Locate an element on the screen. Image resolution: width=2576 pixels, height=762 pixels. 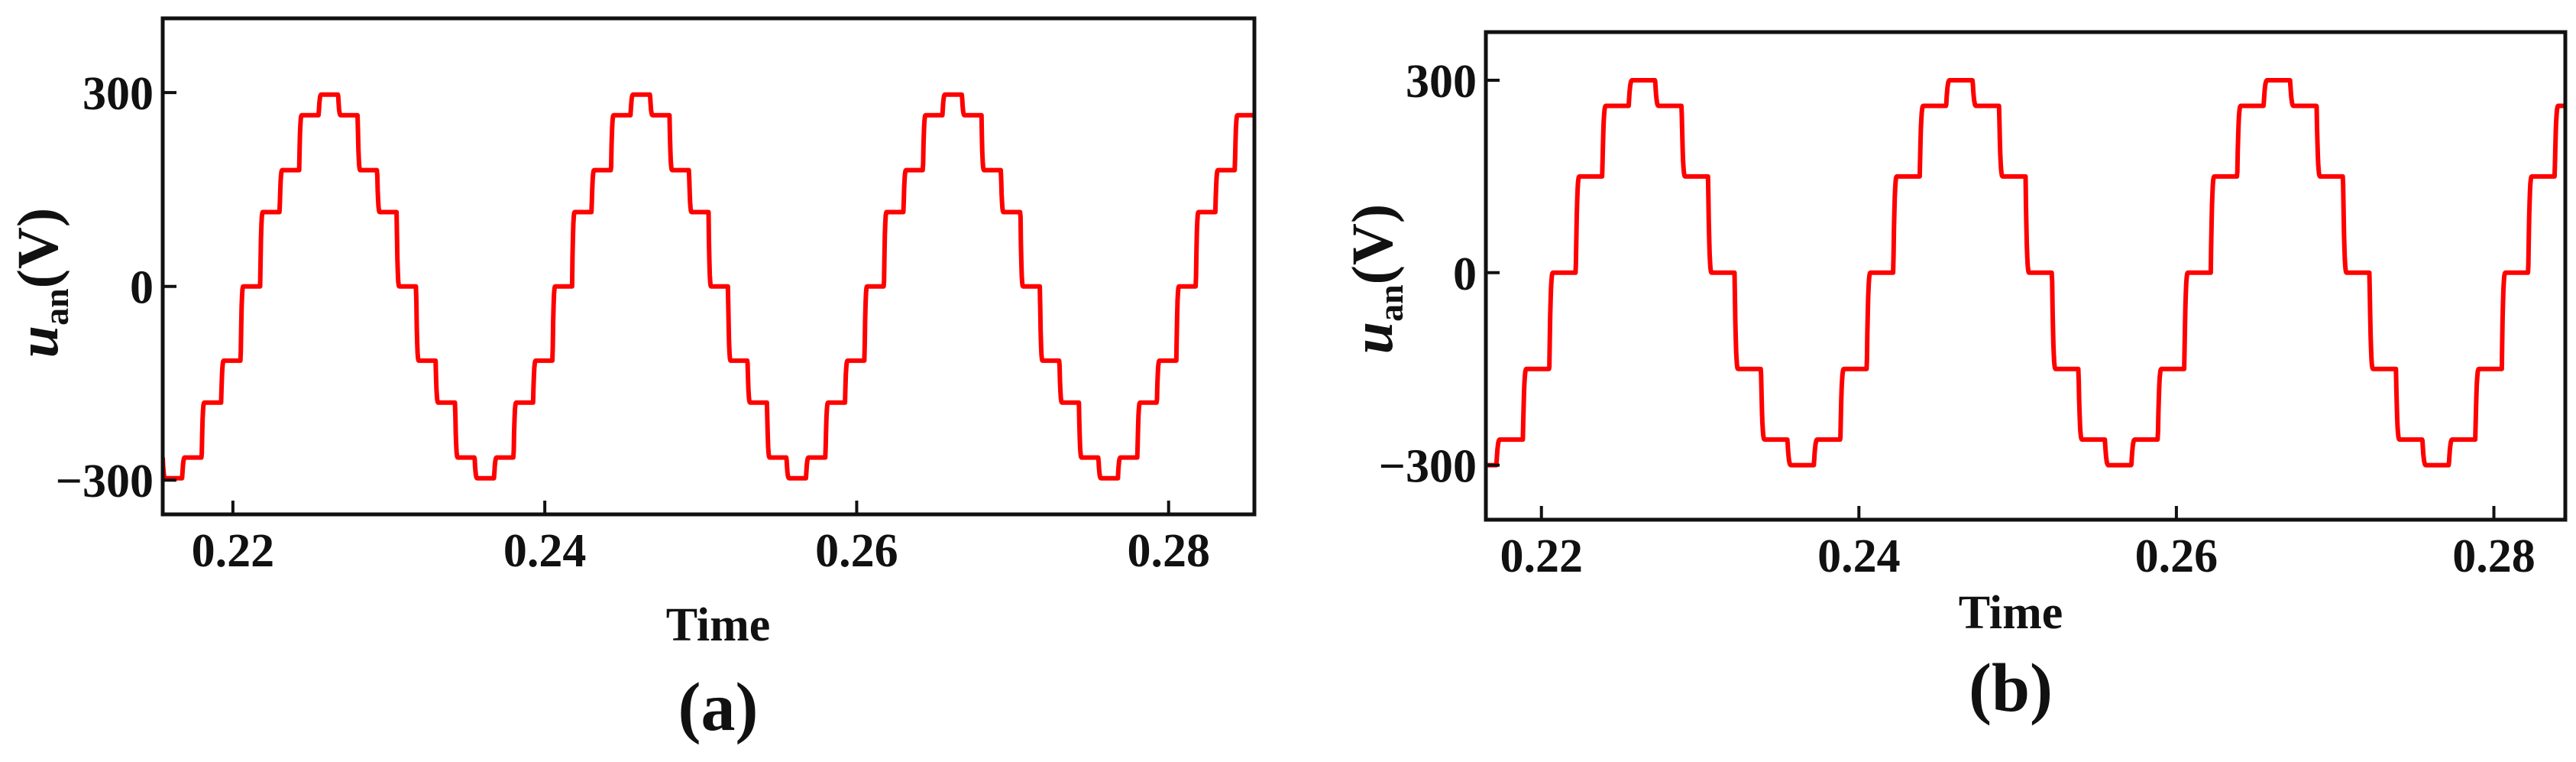
y-axis-label-a: uan(V) is located at coordinates (41, 283).